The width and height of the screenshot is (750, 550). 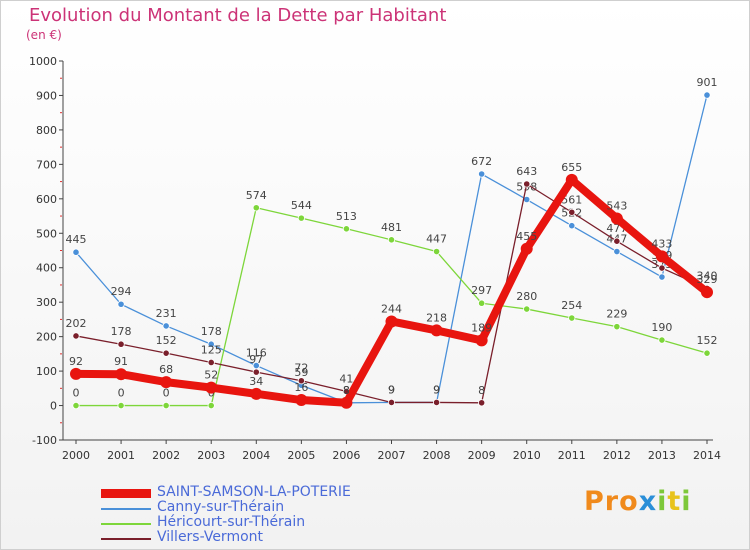 I want to click on logo-letter: x, so click(x=648, y=501).